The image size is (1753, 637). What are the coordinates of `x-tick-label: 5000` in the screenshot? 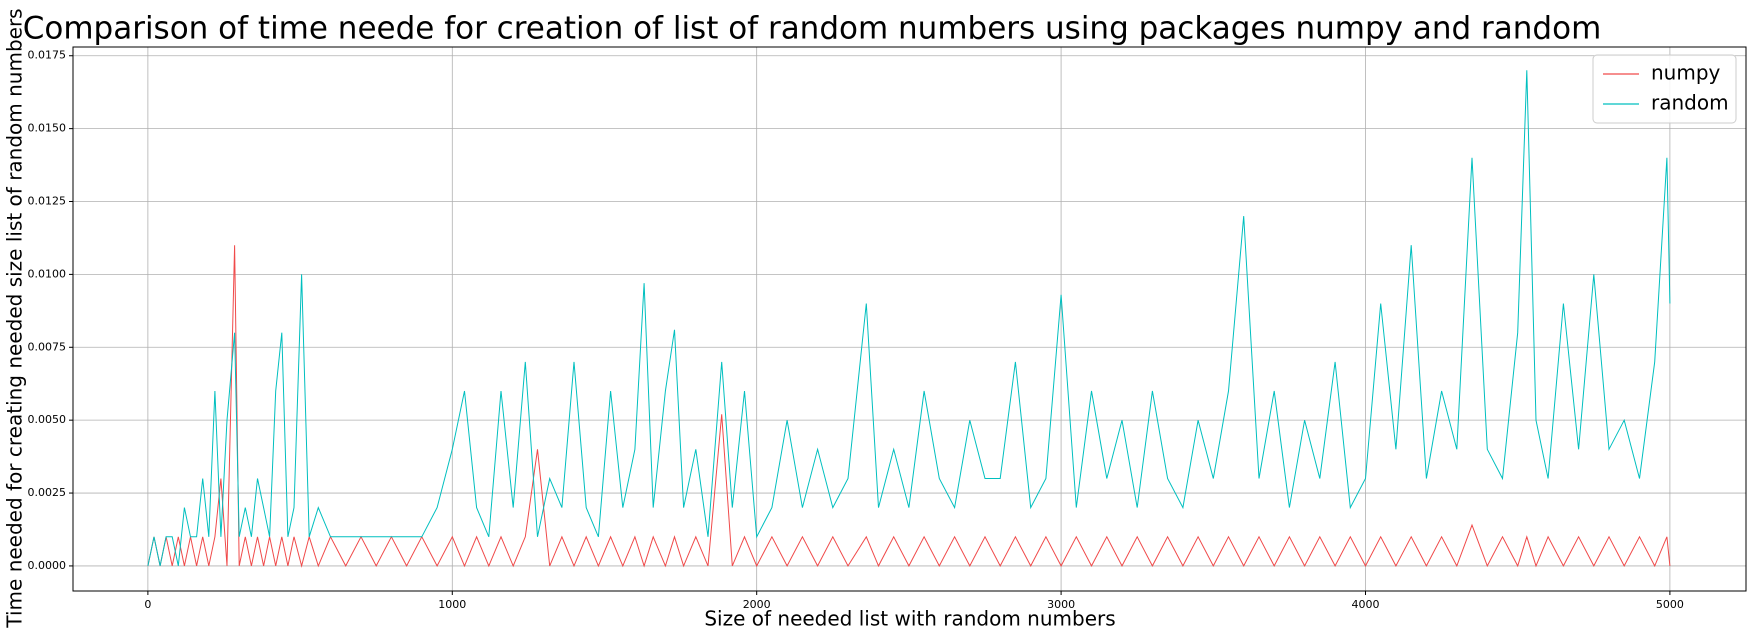 It's located at (1670, 604).